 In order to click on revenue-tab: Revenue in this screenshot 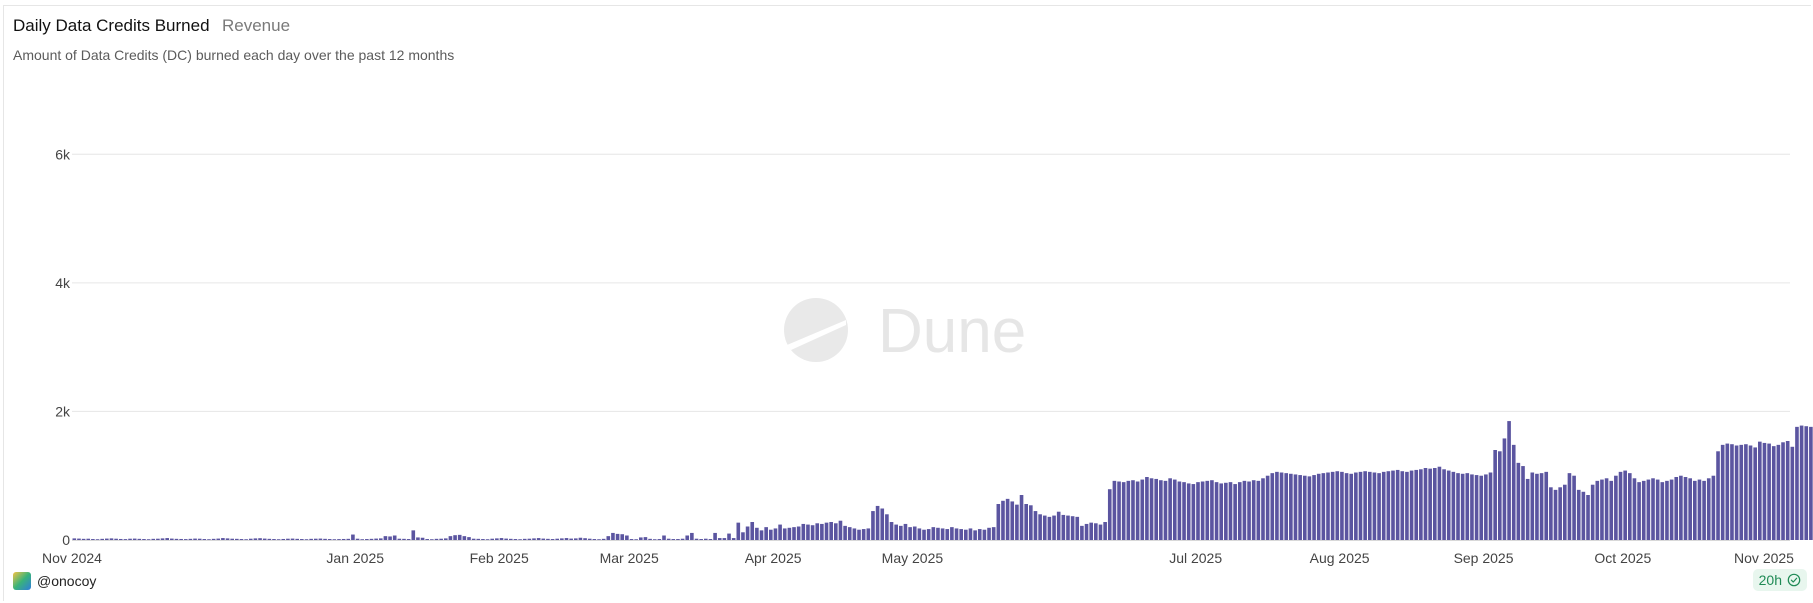, I will do `click(256, 25)`.